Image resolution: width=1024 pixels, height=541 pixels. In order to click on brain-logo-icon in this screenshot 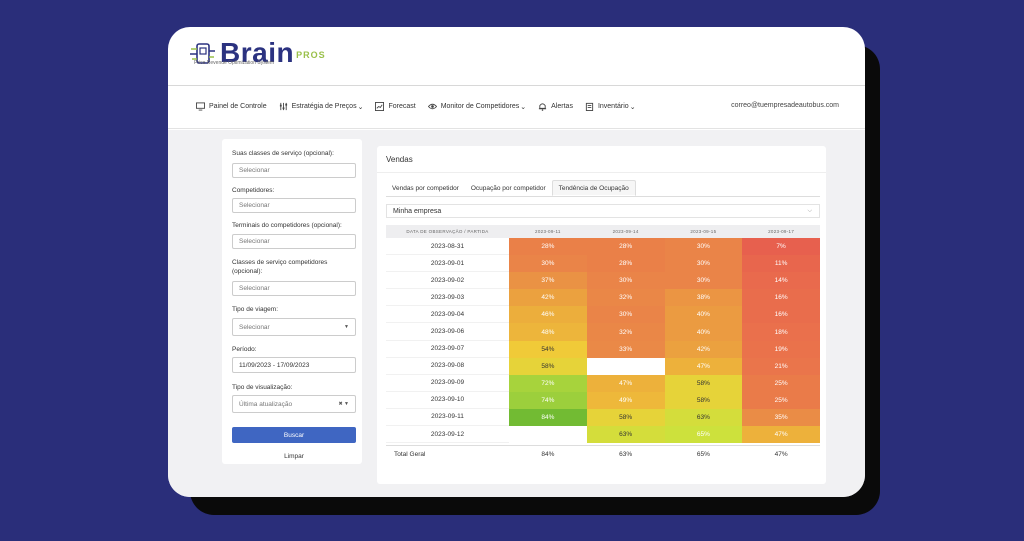, I will do `click(203, 54)`.